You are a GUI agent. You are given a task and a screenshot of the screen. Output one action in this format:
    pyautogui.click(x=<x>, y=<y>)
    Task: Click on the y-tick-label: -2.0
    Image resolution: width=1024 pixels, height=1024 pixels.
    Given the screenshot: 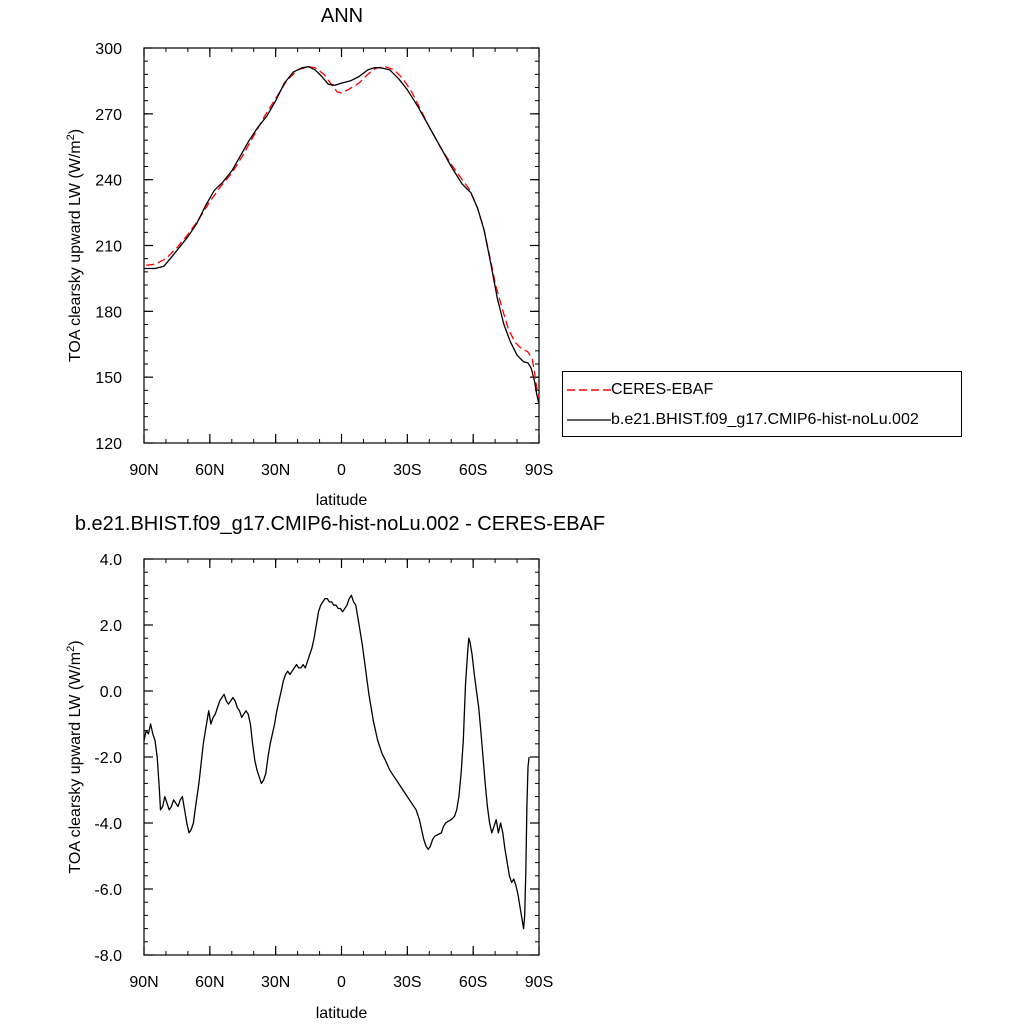 What is the action you would take?
    pyautogui.click(x=108, y=758)
    